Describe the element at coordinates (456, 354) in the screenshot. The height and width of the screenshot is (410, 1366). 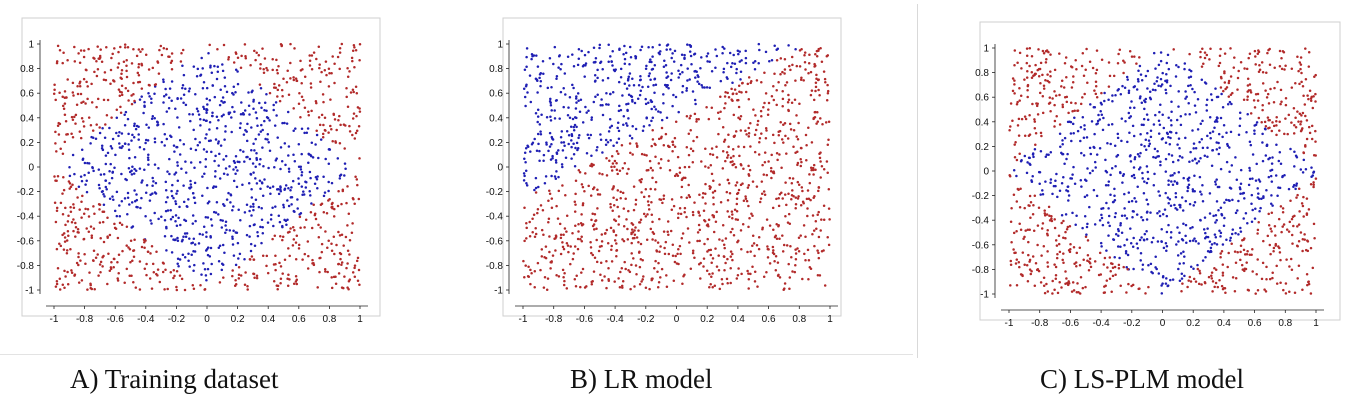
I see `panel-divider-rule` at that location.